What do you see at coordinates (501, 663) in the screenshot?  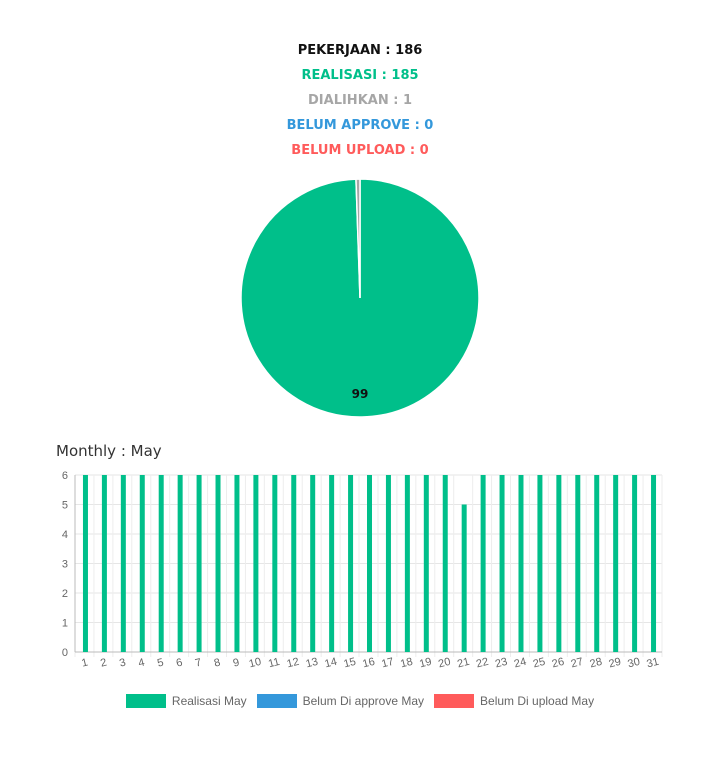 I see `x-tick-label: 23` at bounding box center [501, 663].